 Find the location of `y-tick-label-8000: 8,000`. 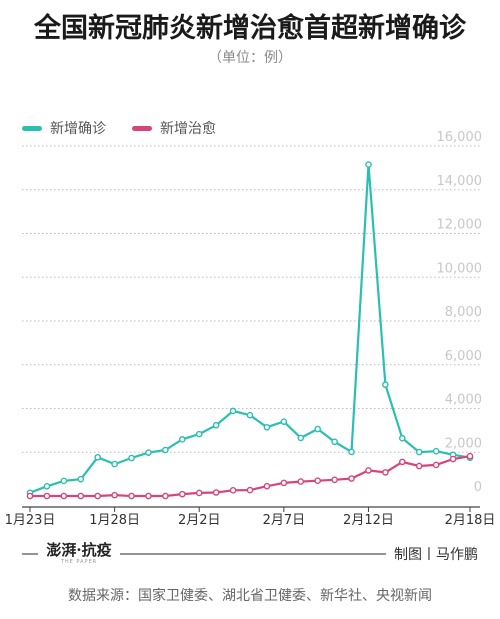

y-tick-label-8000: 8,000 is located at coordinates (463, 312).